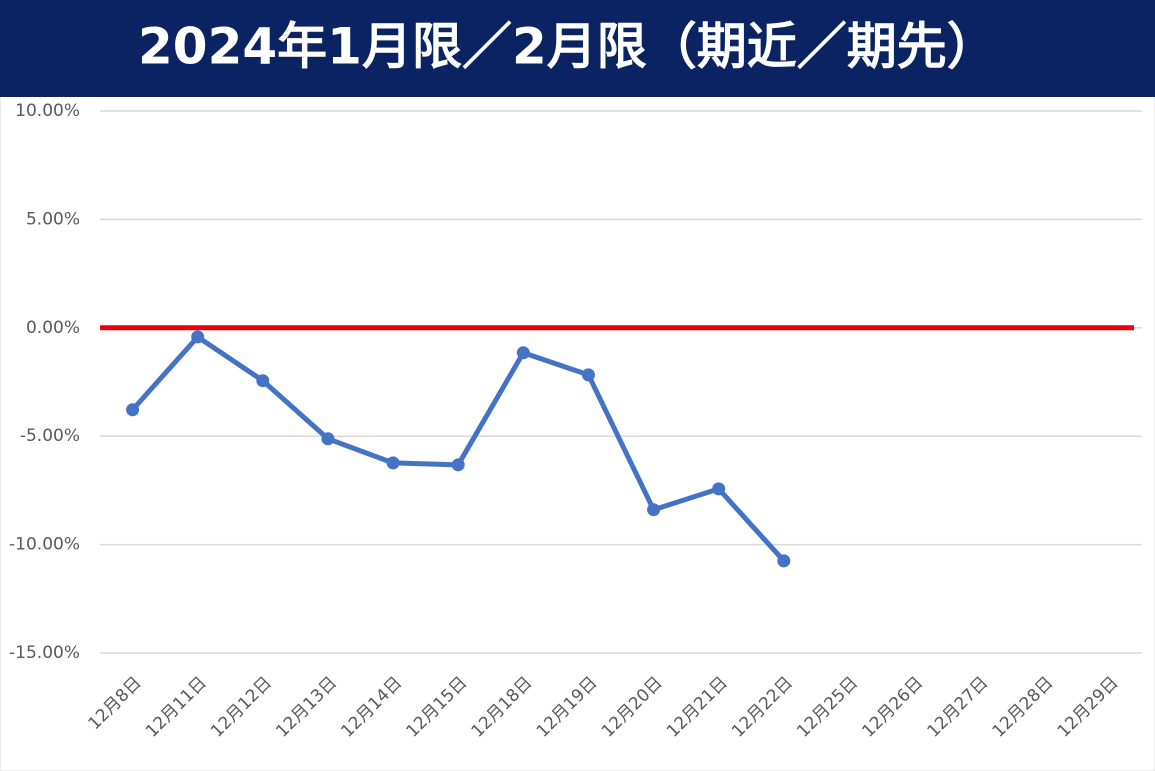  Describe the element at coordinates (50, 436) in the screenshot. I see `y-tick-label: -5.00%` at that location.